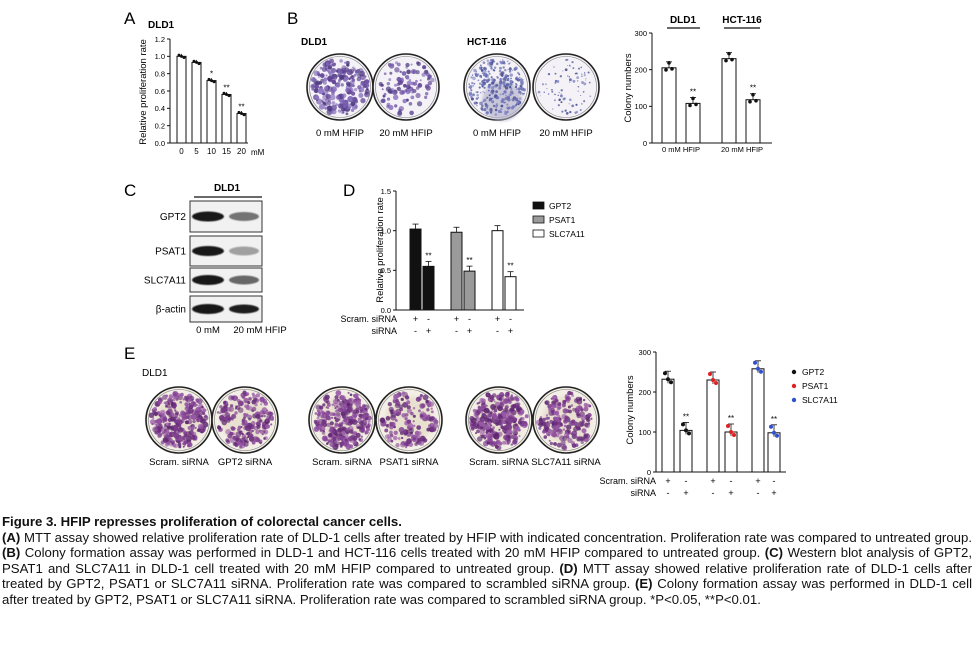  Describe the element at coordinates (813, 372) in the screenshot. I see `panel-e-legend-label-gpt2: GPT2` at that location.